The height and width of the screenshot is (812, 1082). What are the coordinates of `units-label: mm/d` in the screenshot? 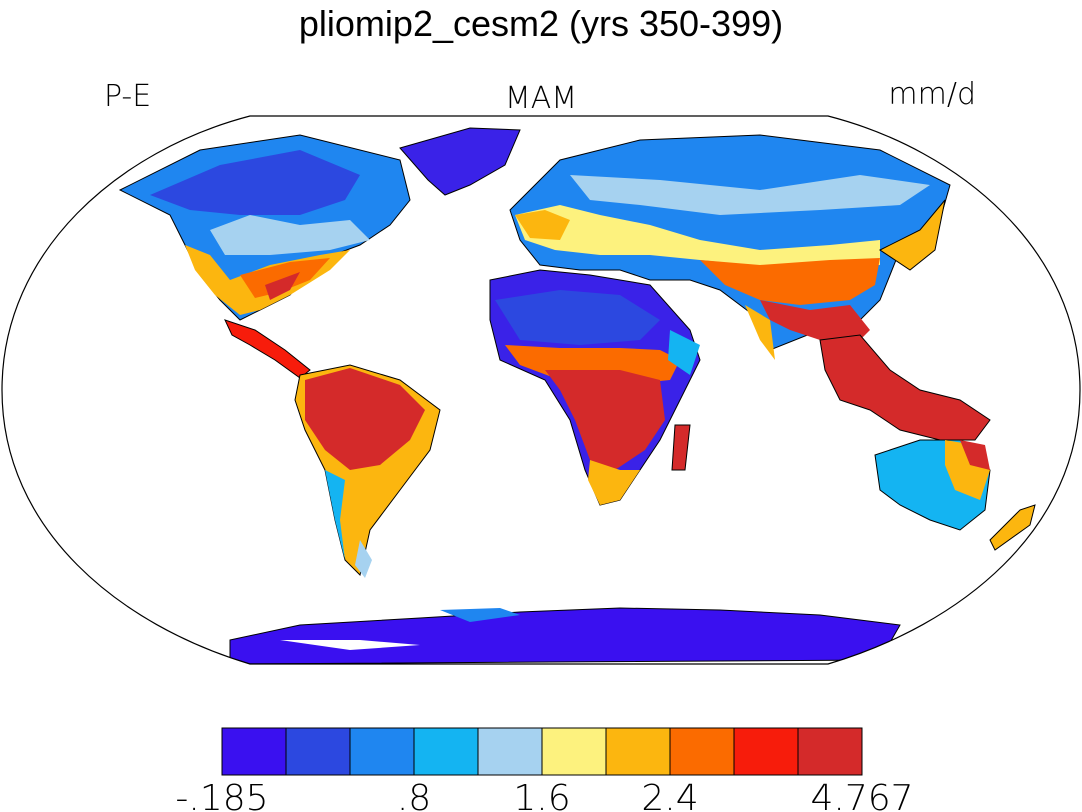 It's located at (932, 94).